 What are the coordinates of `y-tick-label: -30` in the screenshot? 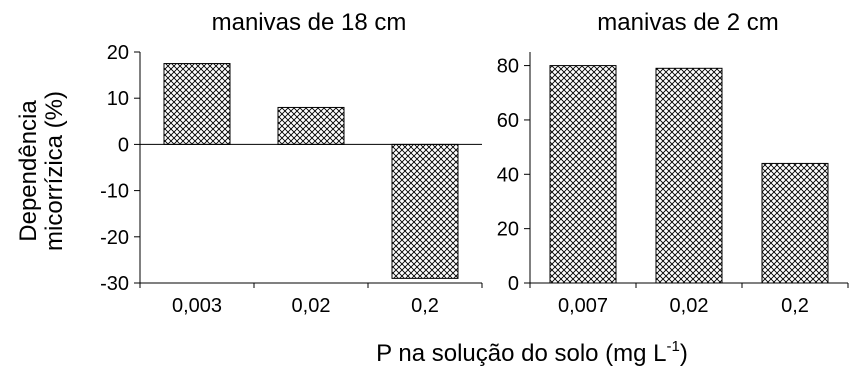 It's located at (114, 284).